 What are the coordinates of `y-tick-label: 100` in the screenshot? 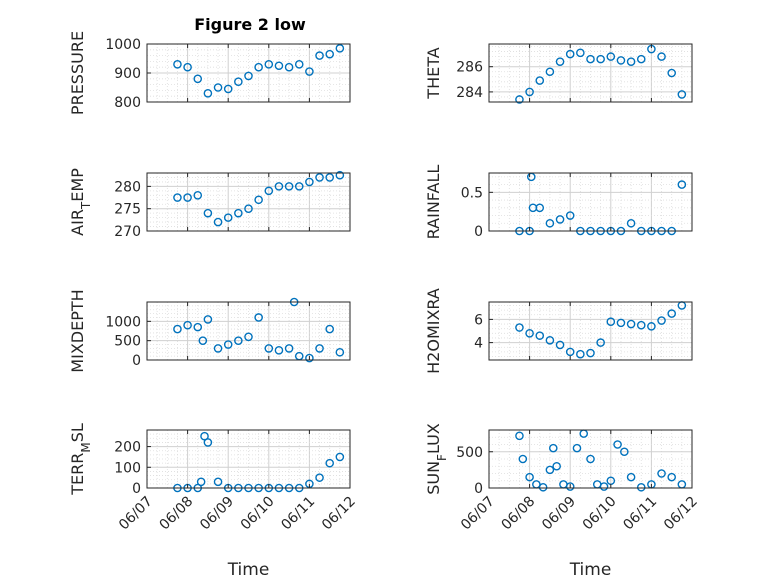 It's located at (127, 468).